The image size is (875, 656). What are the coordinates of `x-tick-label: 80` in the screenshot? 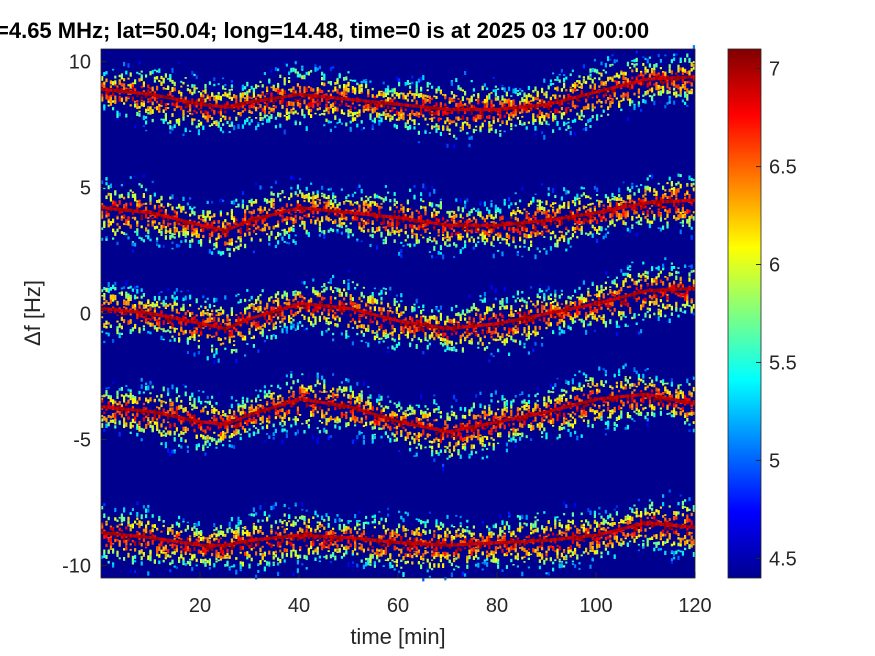 It's located at (497, 606).